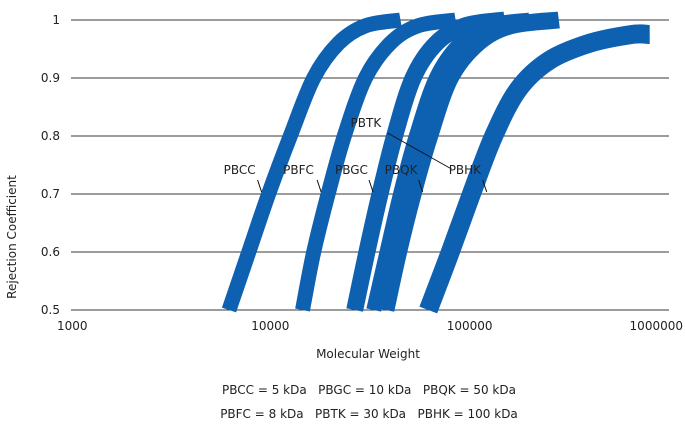 Image resolution: width=685 pixels, height=427 pixels. What do you see at coordinates (50, 252) in the screenshot?
I see `y-tick-label: 0.6` at bounding box center [50, 252].